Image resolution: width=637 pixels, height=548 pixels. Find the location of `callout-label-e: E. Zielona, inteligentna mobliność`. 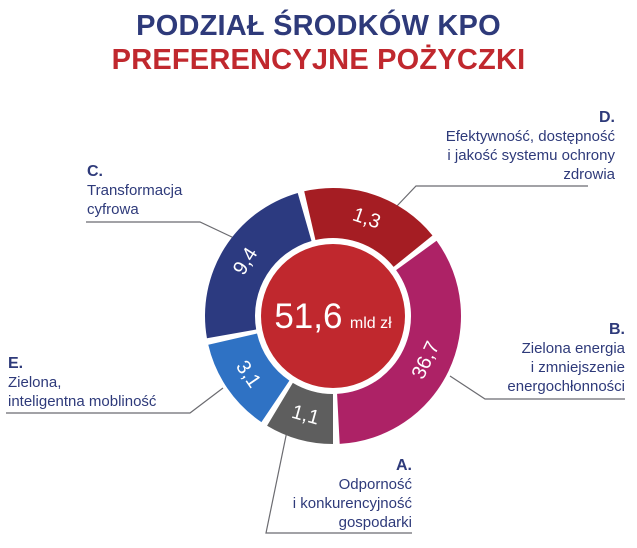

callout-label-e: E. Zielona, inteligentna mobliność is located at coordinates (82, 382).